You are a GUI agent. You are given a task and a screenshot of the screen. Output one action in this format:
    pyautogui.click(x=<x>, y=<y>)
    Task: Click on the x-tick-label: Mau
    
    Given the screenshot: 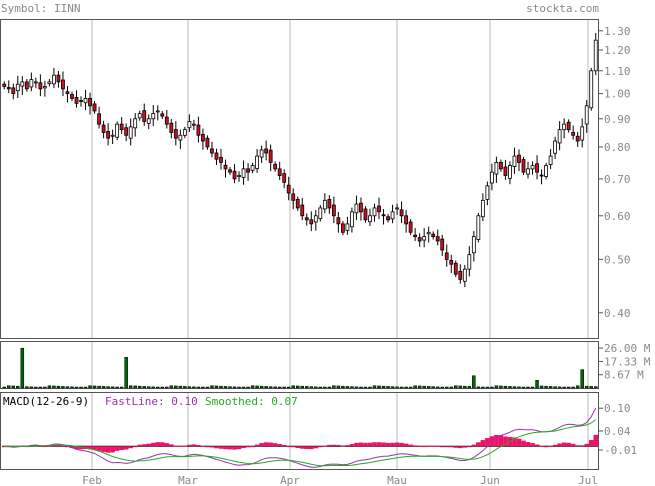 What is the action you would take?
    pyautogui.click(x=397, y=480)
    